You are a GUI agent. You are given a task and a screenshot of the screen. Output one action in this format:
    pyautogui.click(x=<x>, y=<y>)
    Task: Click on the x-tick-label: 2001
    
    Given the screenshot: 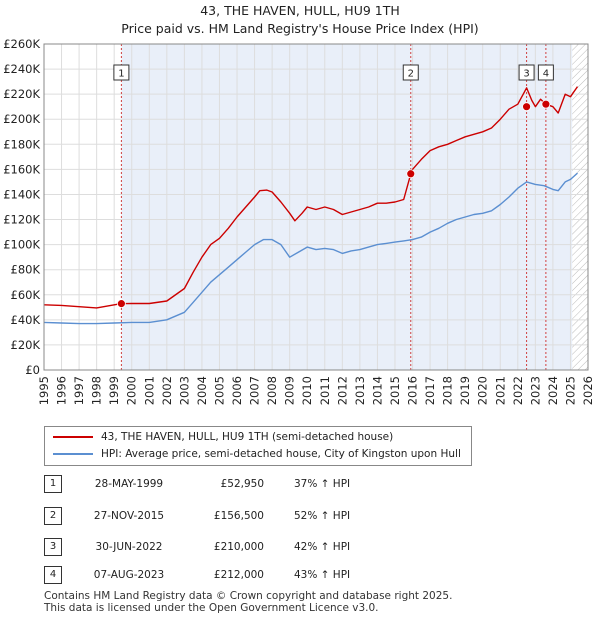 What is the action you would take?
    pyautogui.click(x=149, y=390)
    